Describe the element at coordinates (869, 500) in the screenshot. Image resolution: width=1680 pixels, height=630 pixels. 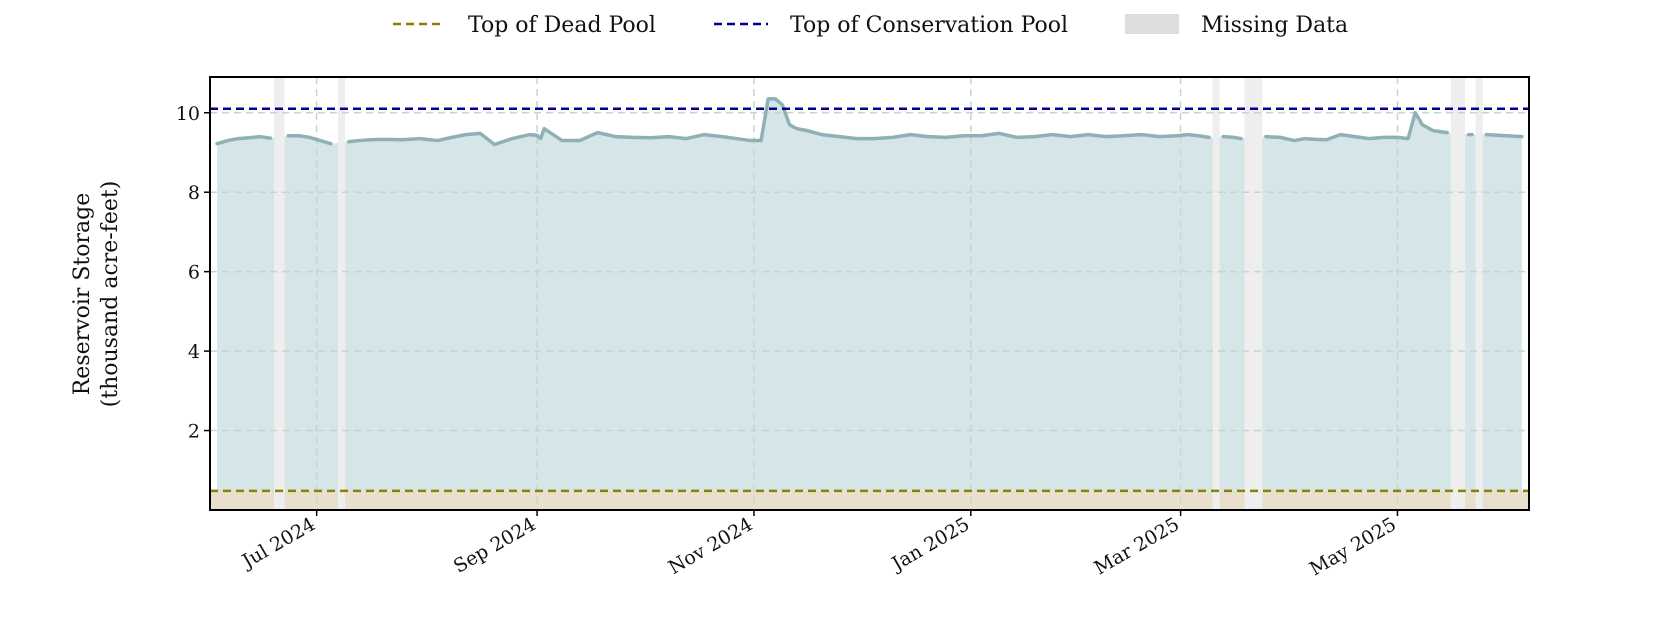
I see `dead-pool-area` at that location.